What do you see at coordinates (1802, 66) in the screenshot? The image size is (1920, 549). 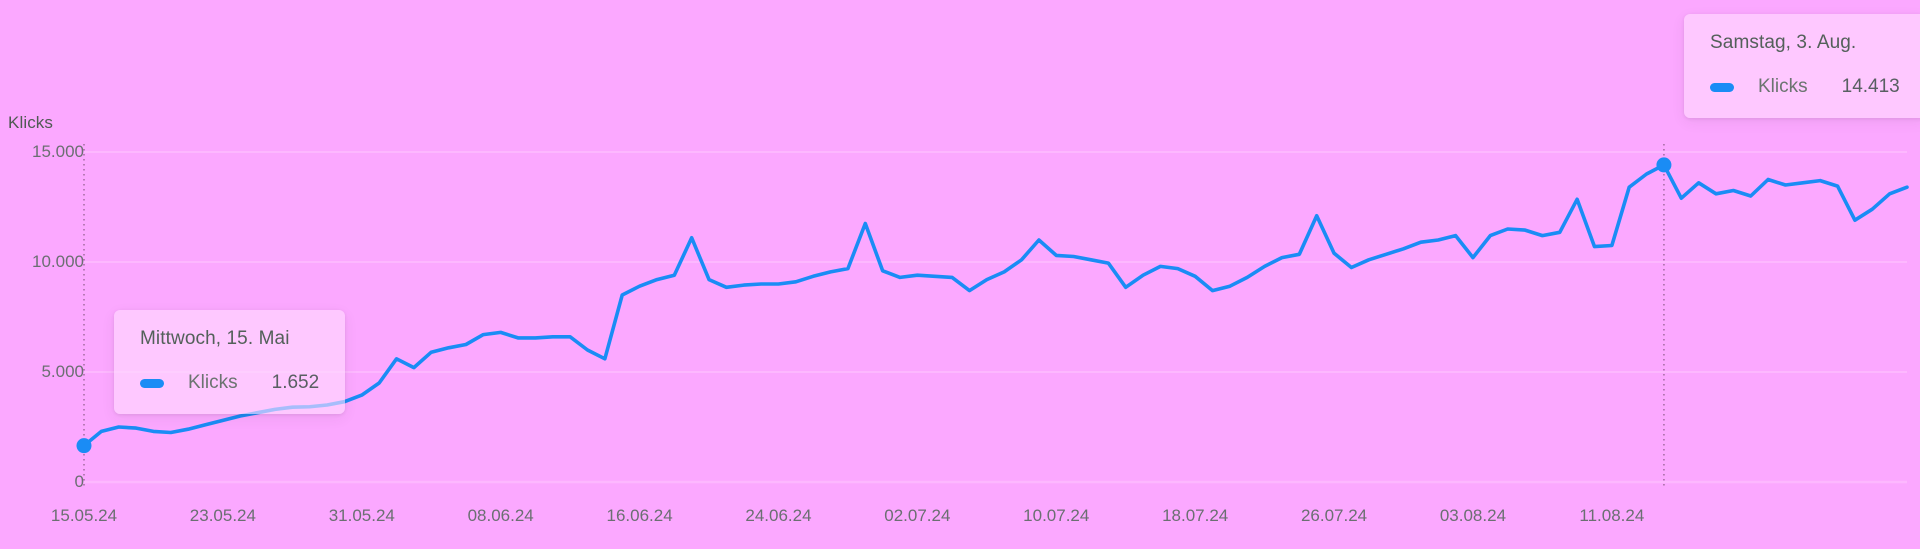 I see `tooltip-hover: Samstag, 3. Aug. Klicks 14.413` at bounding box center [1802, 66].